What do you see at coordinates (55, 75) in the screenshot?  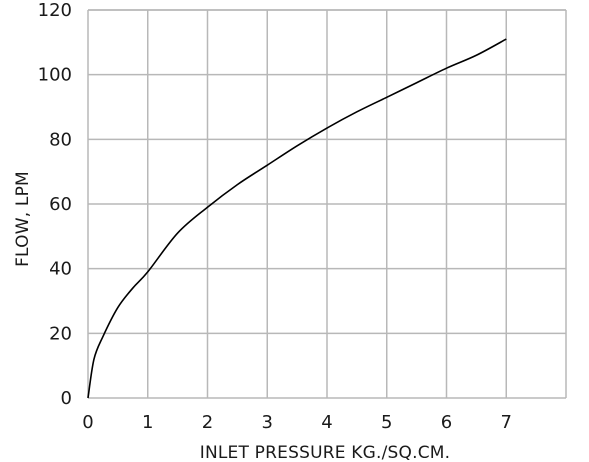 I see `y-tick-label: 100` at bounding box center [55, 75].